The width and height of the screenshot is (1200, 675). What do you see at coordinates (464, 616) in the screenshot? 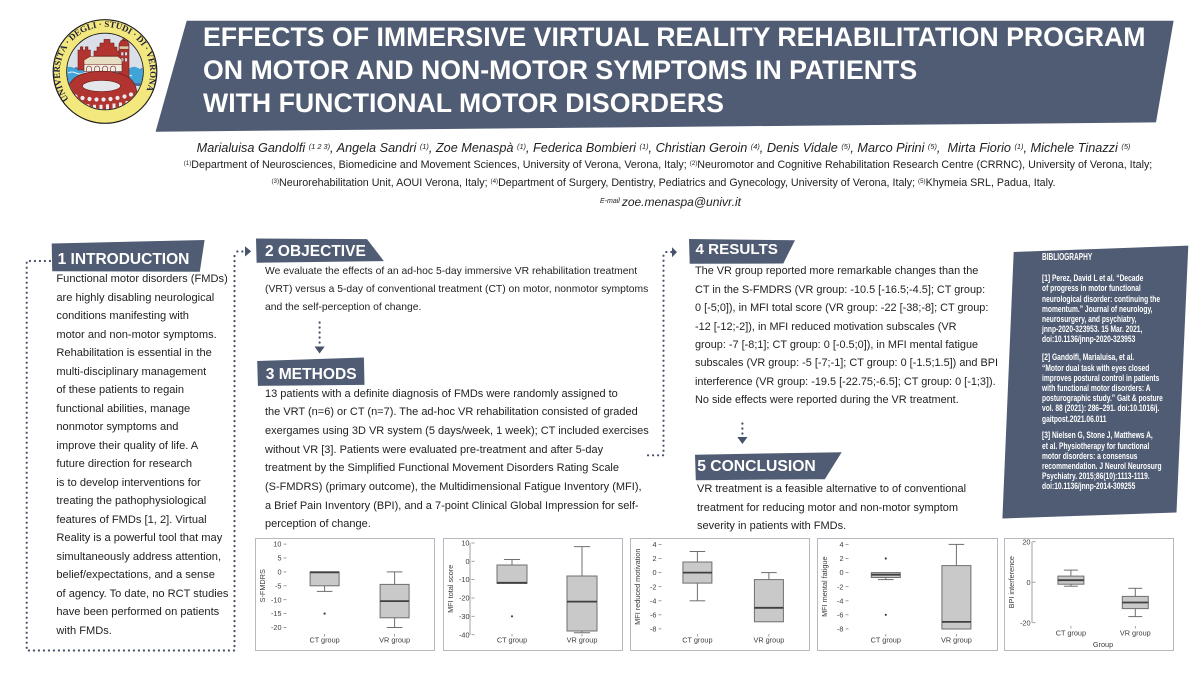
I see `svg-text: -30` at bounding box center [464, 616].